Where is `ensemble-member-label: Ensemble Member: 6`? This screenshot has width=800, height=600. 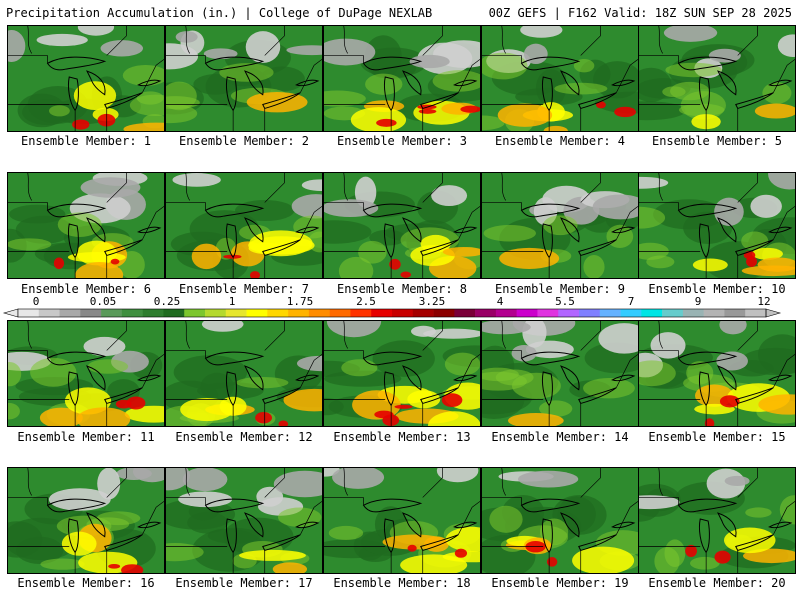
ensemble-member-label: Ensemble Member: 6 is located at coordinates (86, 289).